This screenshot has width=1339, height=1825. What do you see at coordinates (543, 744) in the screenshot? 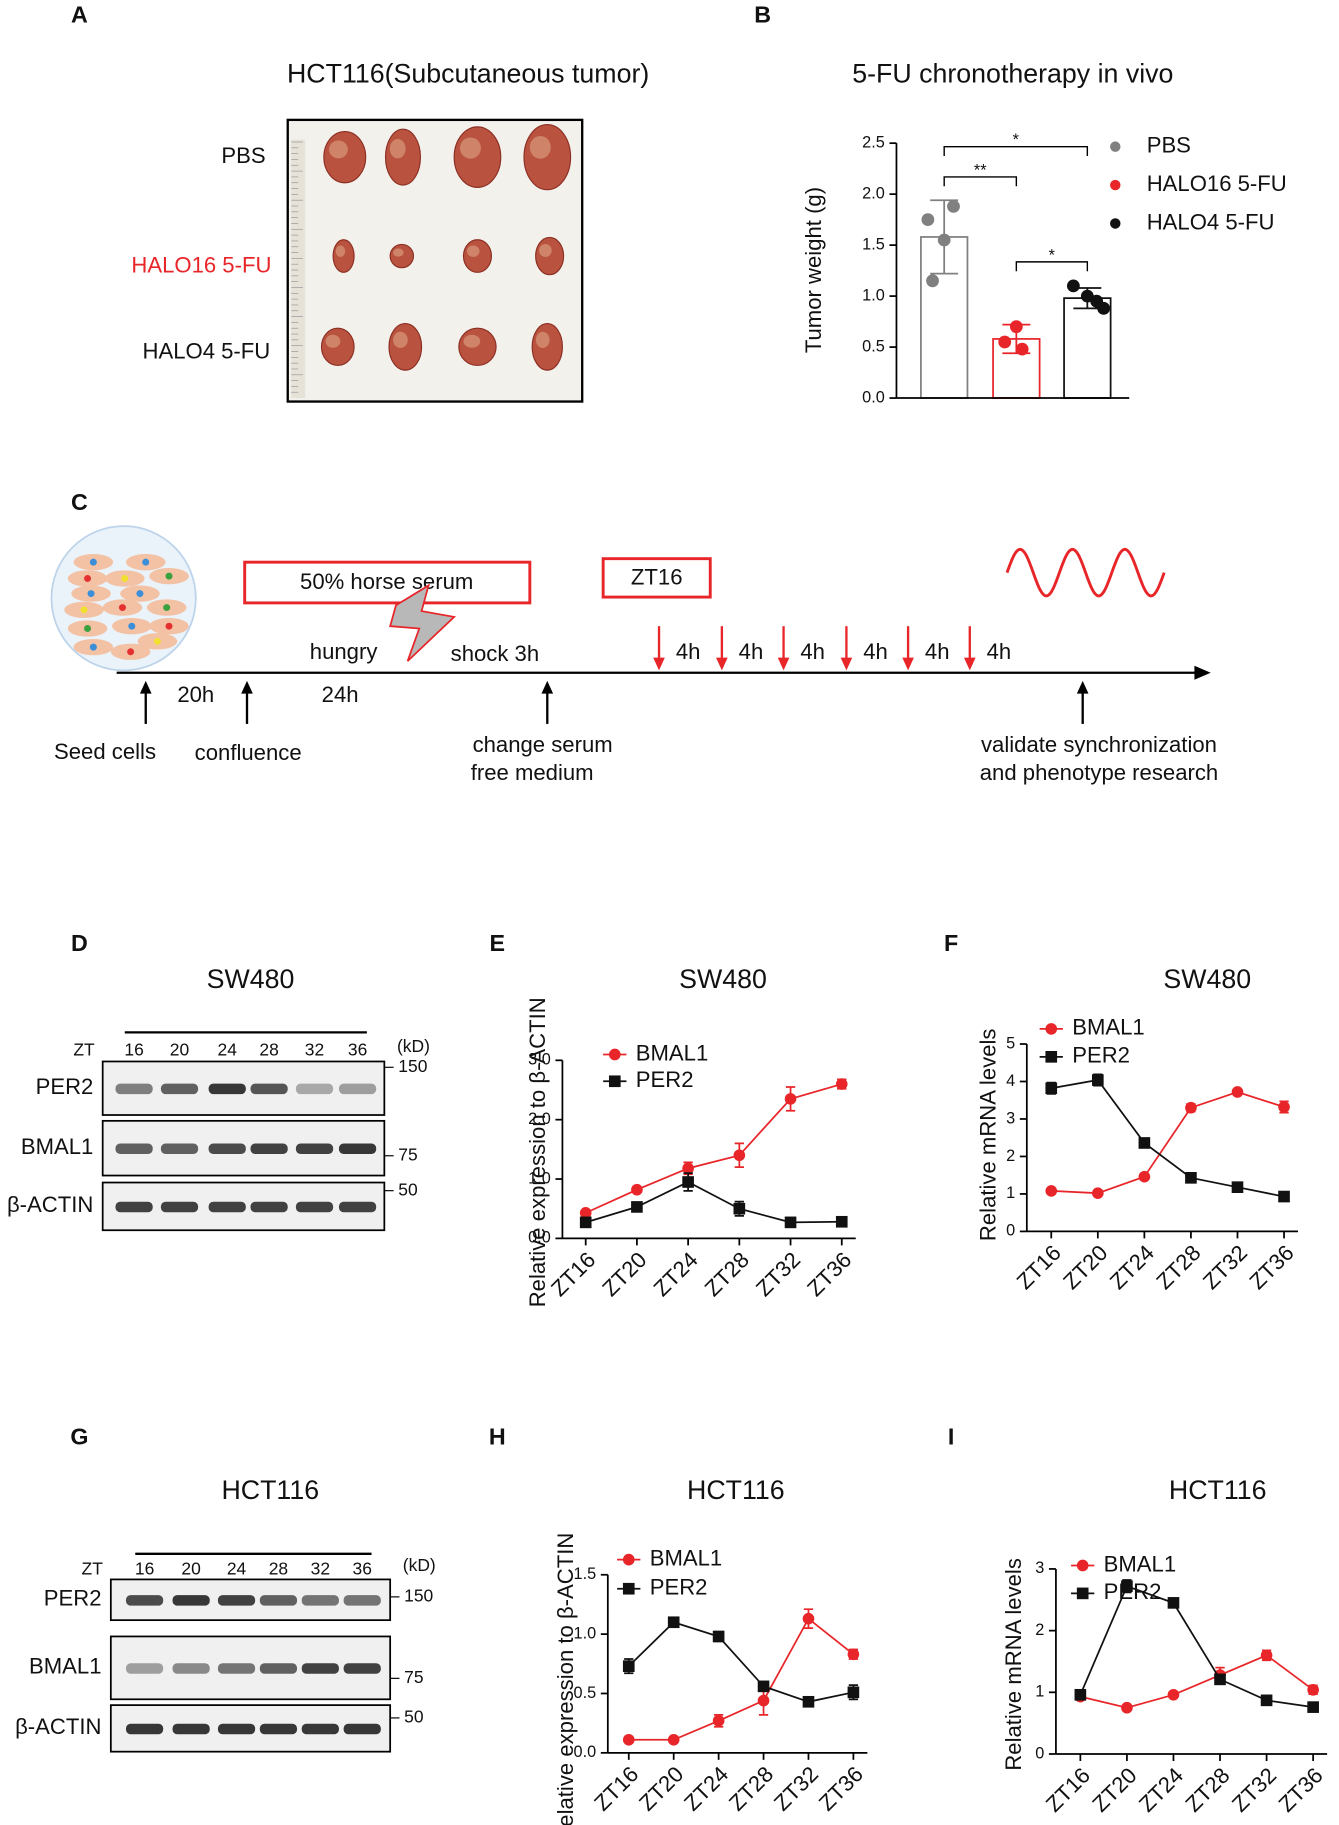
I see `label: change serum` at bounding box center [543, 744].